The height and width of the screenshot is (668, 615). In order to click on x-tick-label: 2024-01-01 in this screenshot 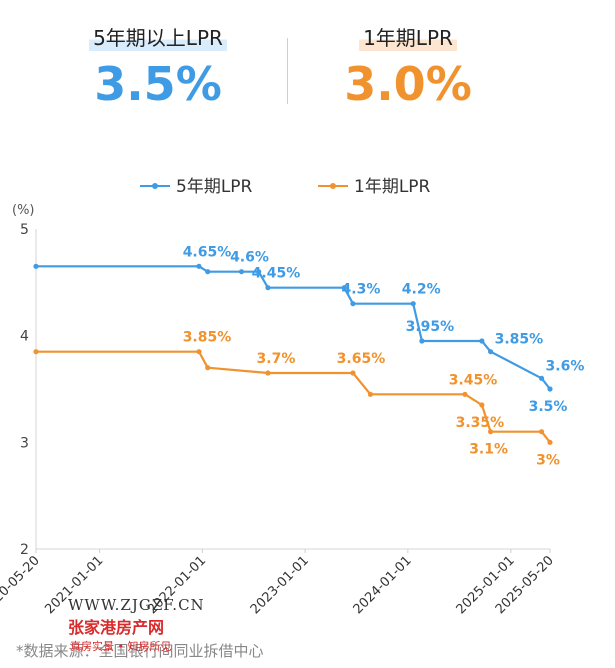, I will do `click(383, 585)`.